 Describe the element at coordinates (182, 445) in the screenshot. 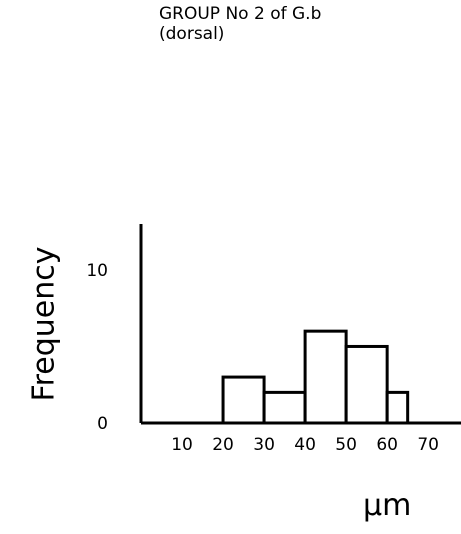

I see `x-tick-label: 10` at that location.